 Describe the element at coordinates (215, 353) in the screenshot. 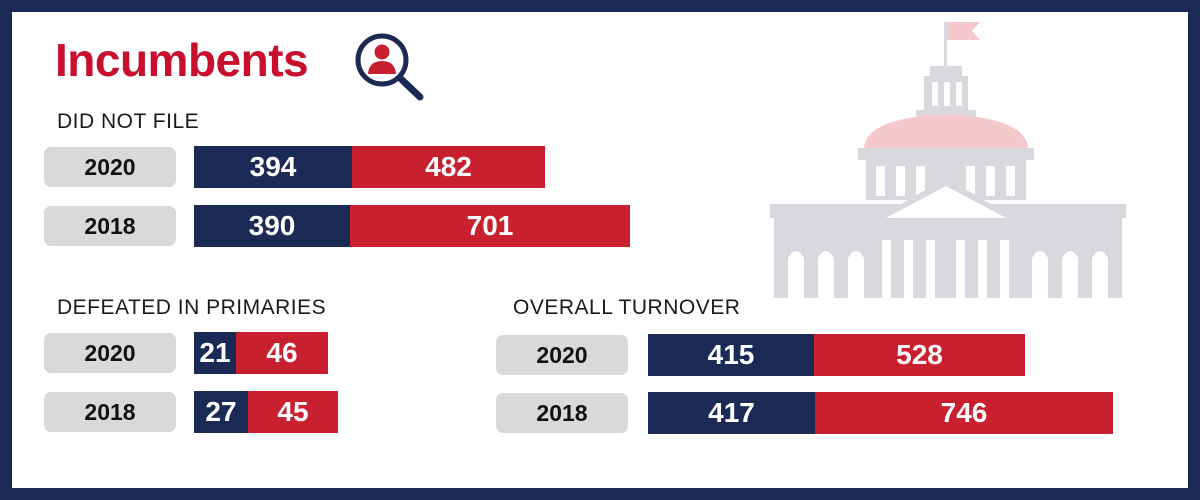

I see `bar-defeated-in-primaries-2020-segment-1: 21` at that location.